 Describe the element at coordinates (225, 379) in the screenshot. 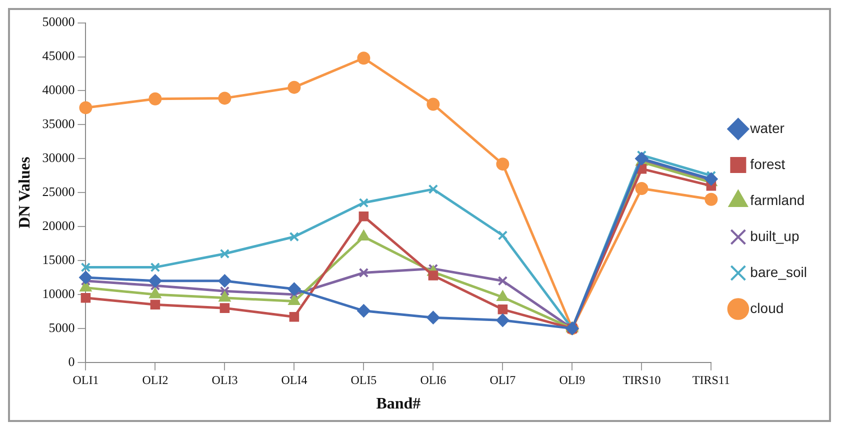

I see `x-tick-label: OLI3` at that location.